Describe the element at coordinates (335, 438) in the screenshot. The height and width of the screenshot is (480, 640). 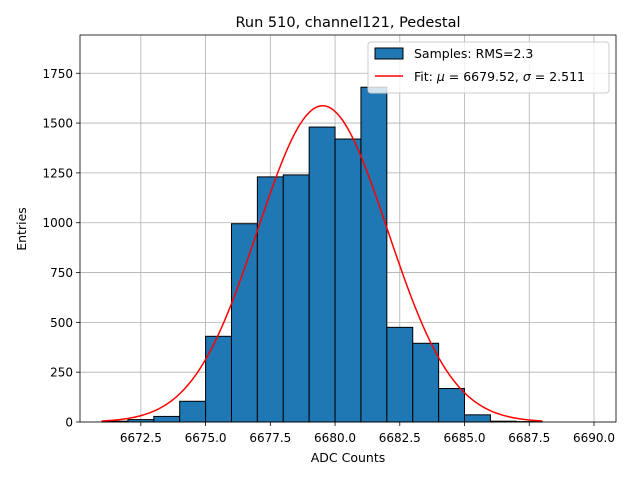
I see `x-tick-label-3: 6680.0` at that location.